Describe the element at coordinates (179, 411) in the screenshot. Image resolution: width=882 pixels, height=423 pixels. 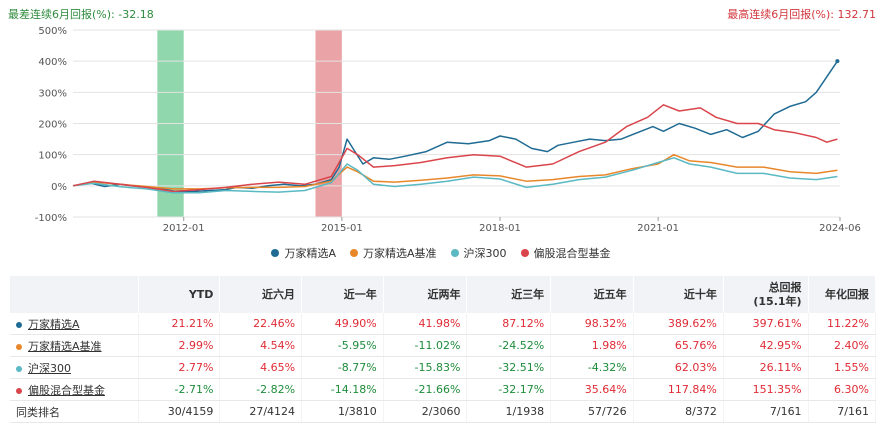
I see `rank-value: 30/4159` at that location.